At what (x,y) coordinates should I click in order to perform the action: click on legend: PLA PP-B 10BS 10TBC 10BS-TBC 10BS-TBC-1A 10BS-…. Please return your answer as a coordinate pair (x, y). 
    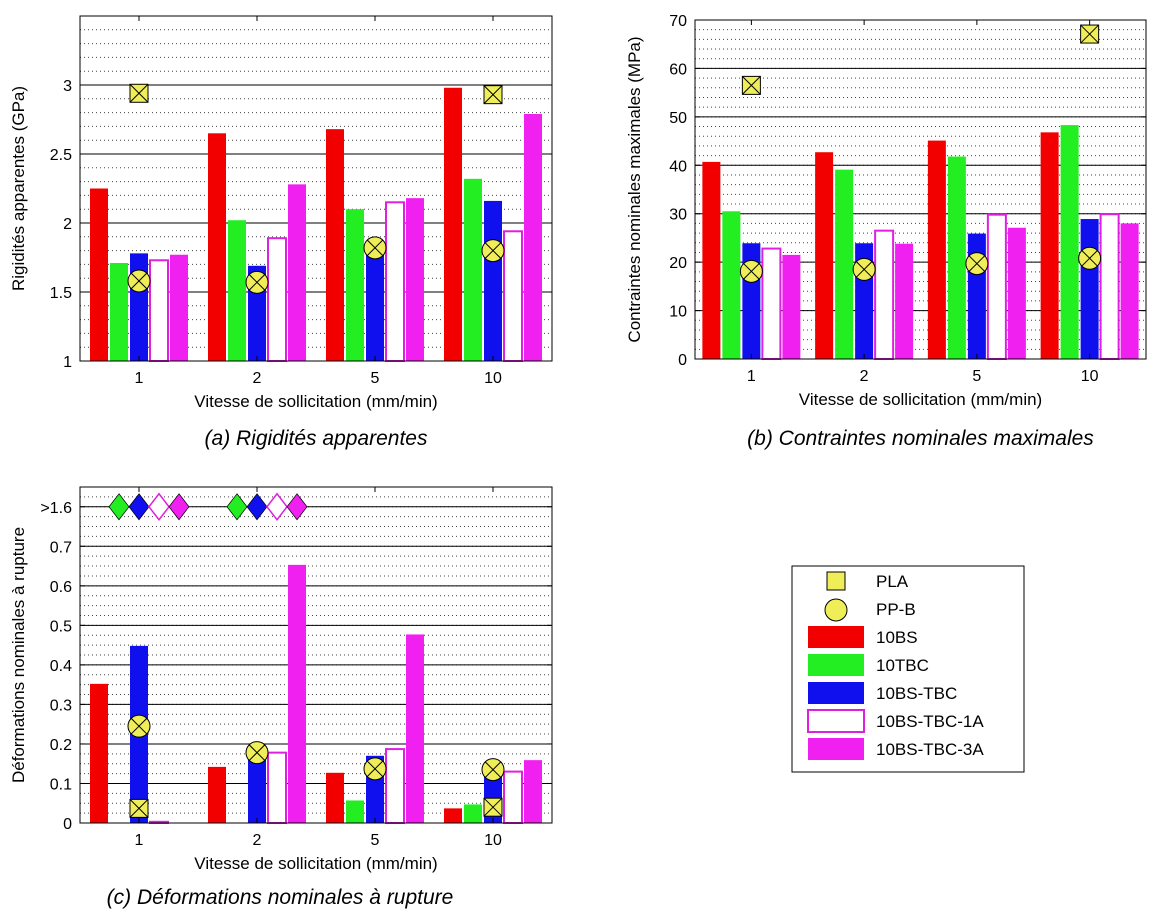
    Looking at the image, I should click on (908, 669).